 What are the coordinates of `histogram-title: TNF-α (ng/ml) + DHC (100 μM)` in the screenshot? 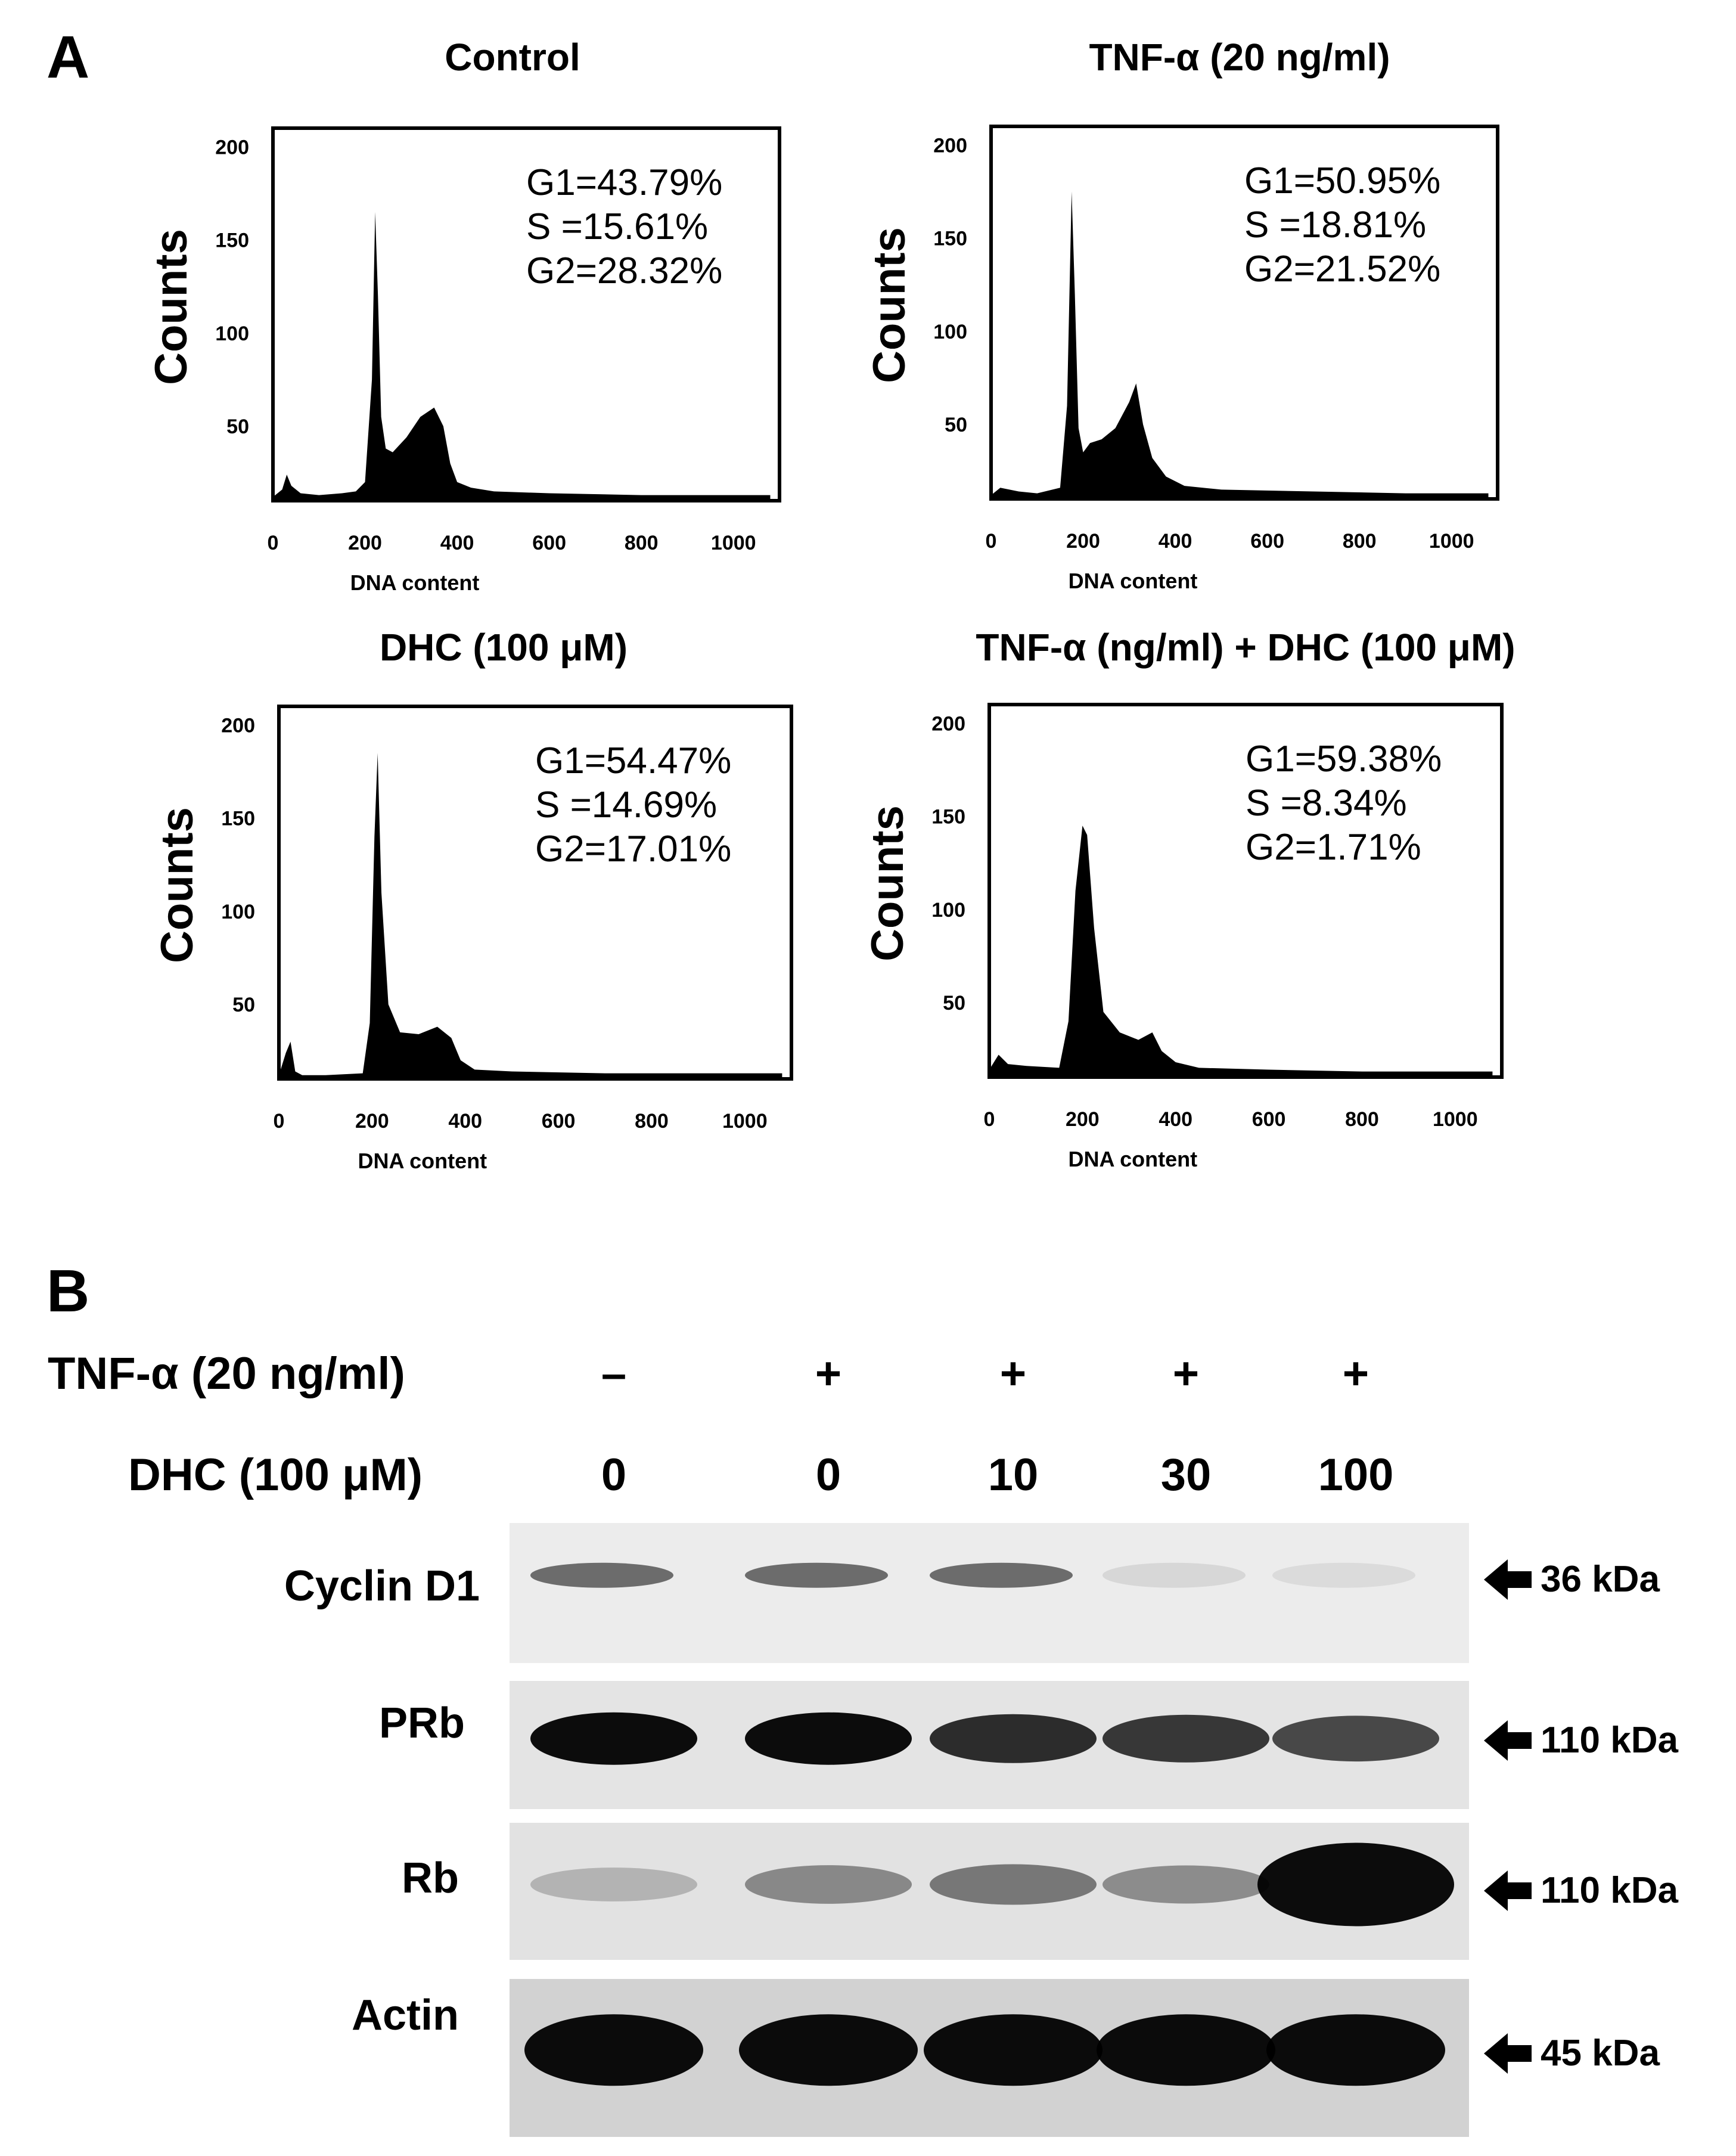 It's located at (1245, 647).